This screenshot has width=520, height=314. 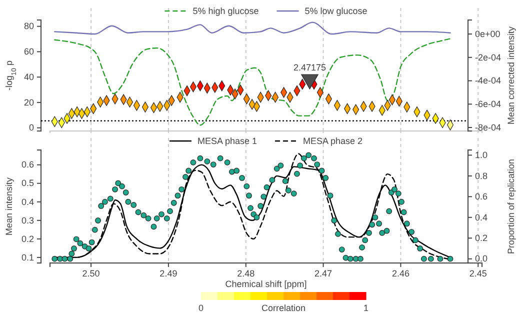 What do you see at coordinates (481, 217) in the screenshot?
I see `y2-tick-label: 0.4` at bounding box center [481, 217].